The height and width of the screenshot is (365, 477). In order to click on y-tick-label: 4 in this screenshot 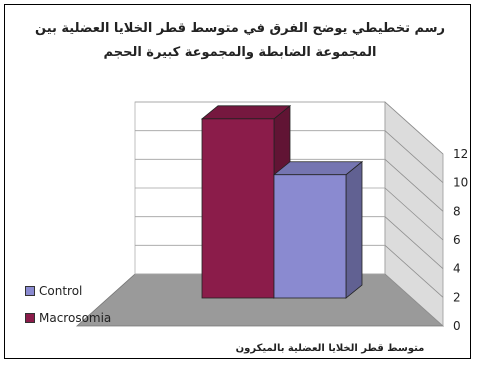, I will do `click(457, 269)`.